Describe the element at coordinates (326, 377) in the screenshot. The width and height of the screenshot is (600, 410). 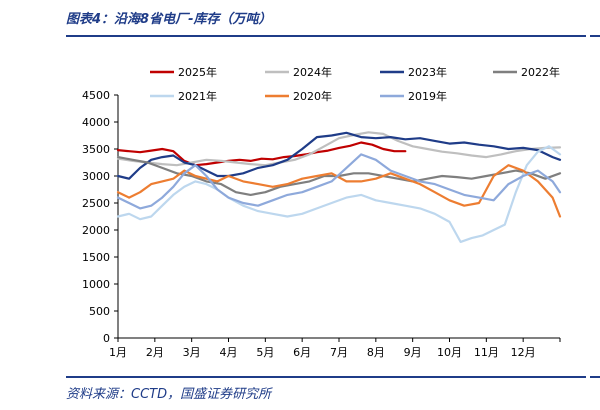
I see `bottom-rule` at that location.